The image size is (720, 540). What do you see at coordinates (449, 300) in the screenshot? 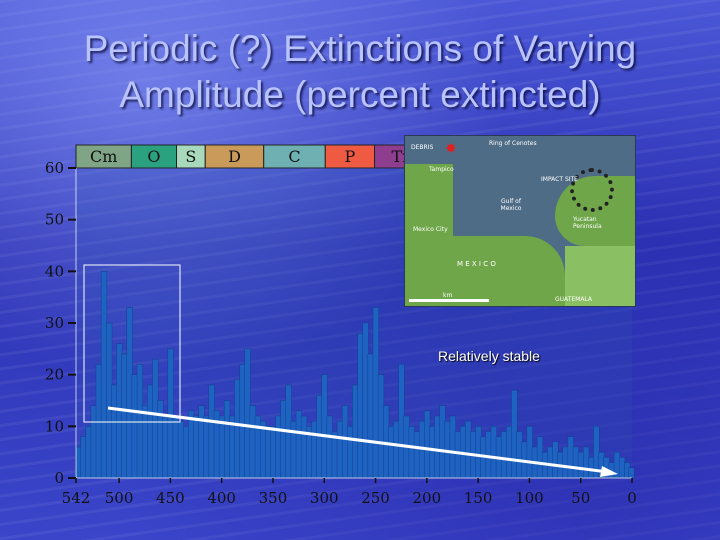
I see `map-scale-bar` at bounding box center [449, 300].